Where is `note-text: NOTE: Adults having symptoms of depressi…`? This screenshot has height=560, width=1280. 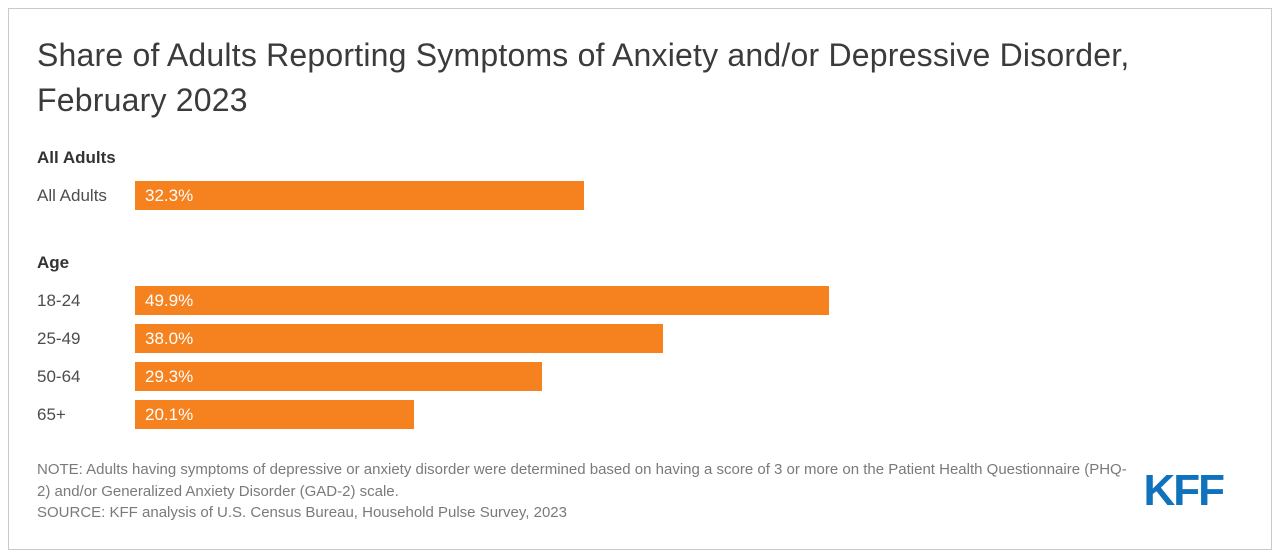 note-text: NOTE: Adults having symptoms of depressi… is located at coordinates (582, 480).